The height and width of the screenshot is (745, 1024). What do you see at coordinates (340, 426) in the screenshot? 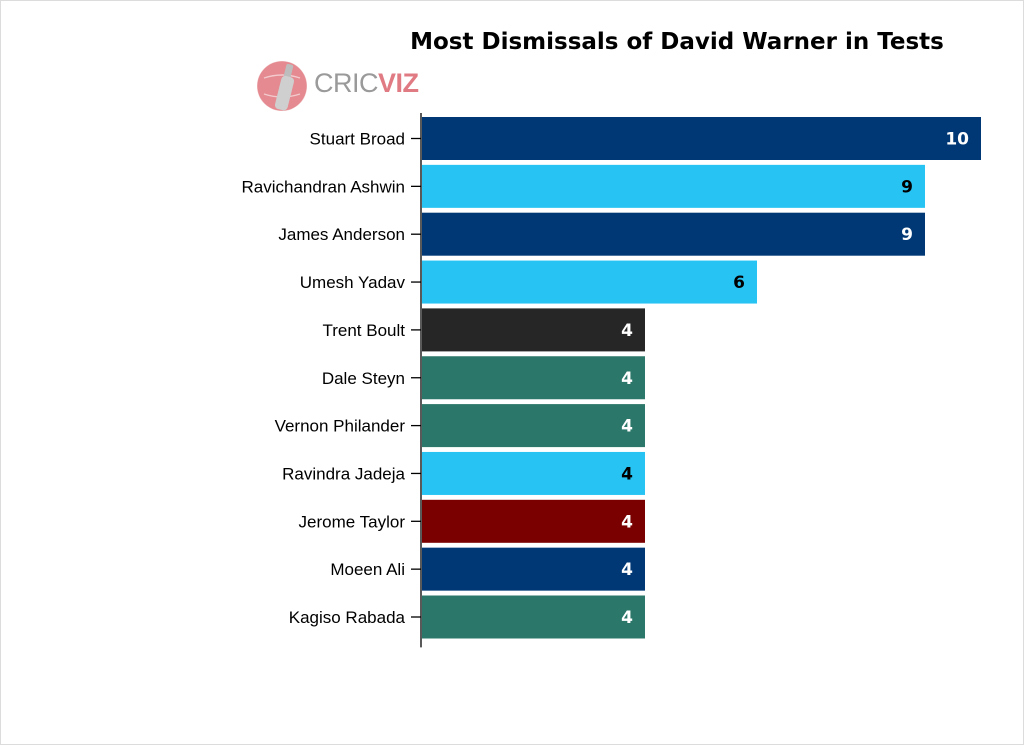
I see `category-label: Vernon Philander` at bounding box center [340, 426].